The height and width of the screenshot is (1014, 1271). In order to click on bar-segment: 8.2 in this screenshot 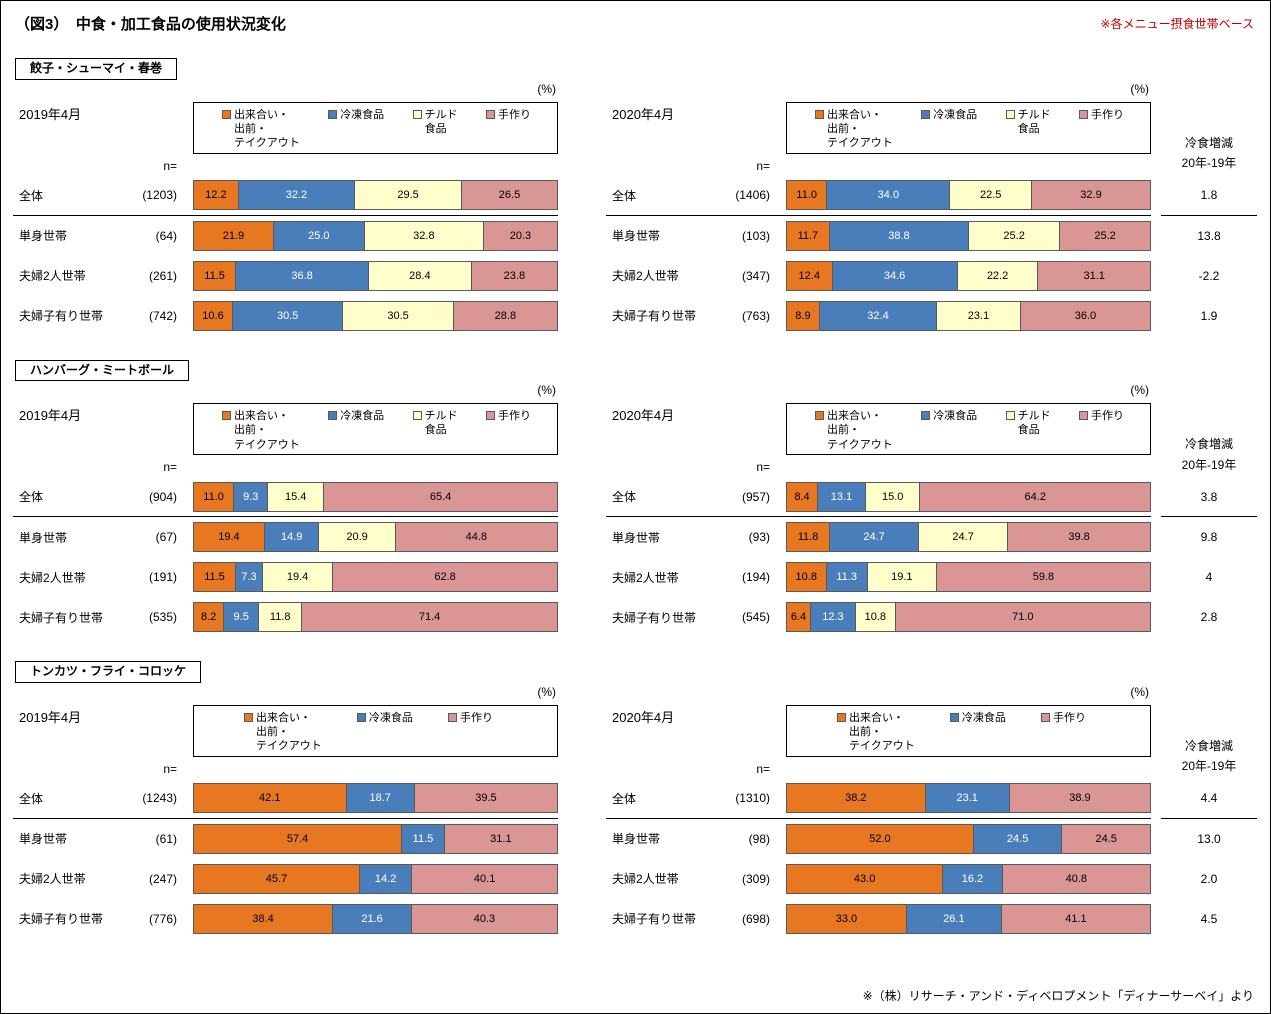, I will do `click(209, 617)`.